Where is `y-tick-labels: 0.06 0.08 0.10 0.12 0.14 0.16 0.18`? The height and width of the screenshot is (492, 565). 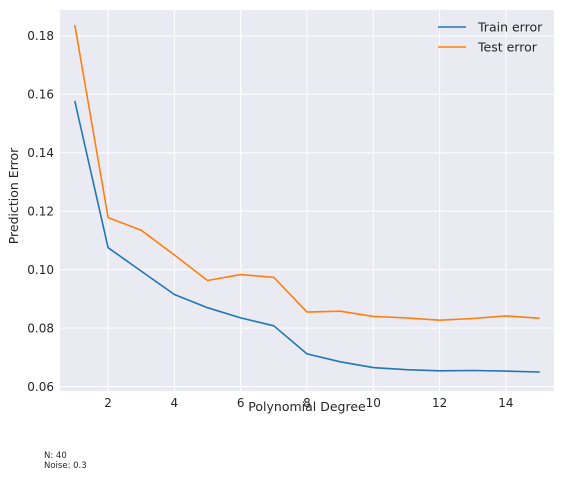 y-tick-labels: 0.06 0.08 0.10 0.12 0.14 0.16 0.18 is located at coordinates (40, 211).